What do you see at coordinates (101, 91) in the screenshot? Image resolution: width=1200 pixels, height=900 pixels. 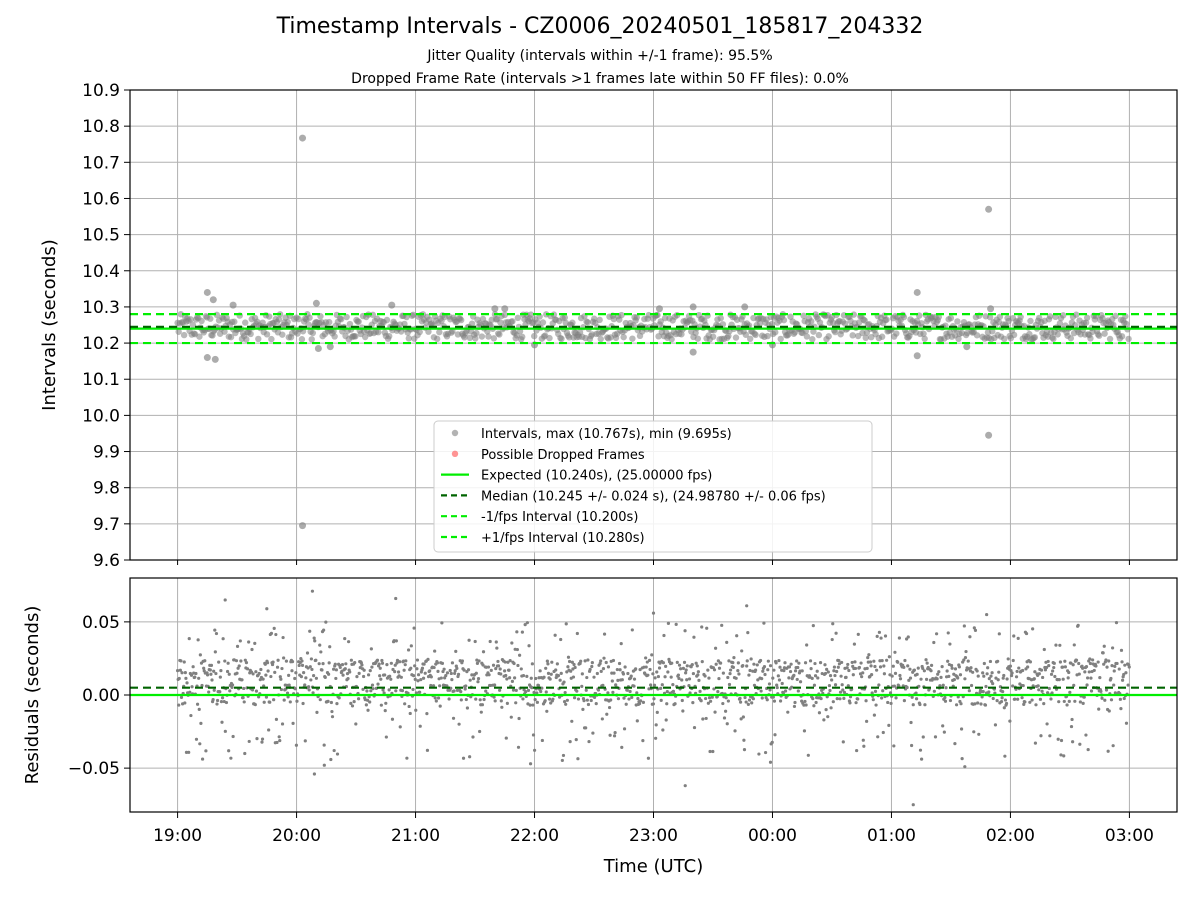 I see `y-tick-label: 10.9` at bounding box center [101, 91].